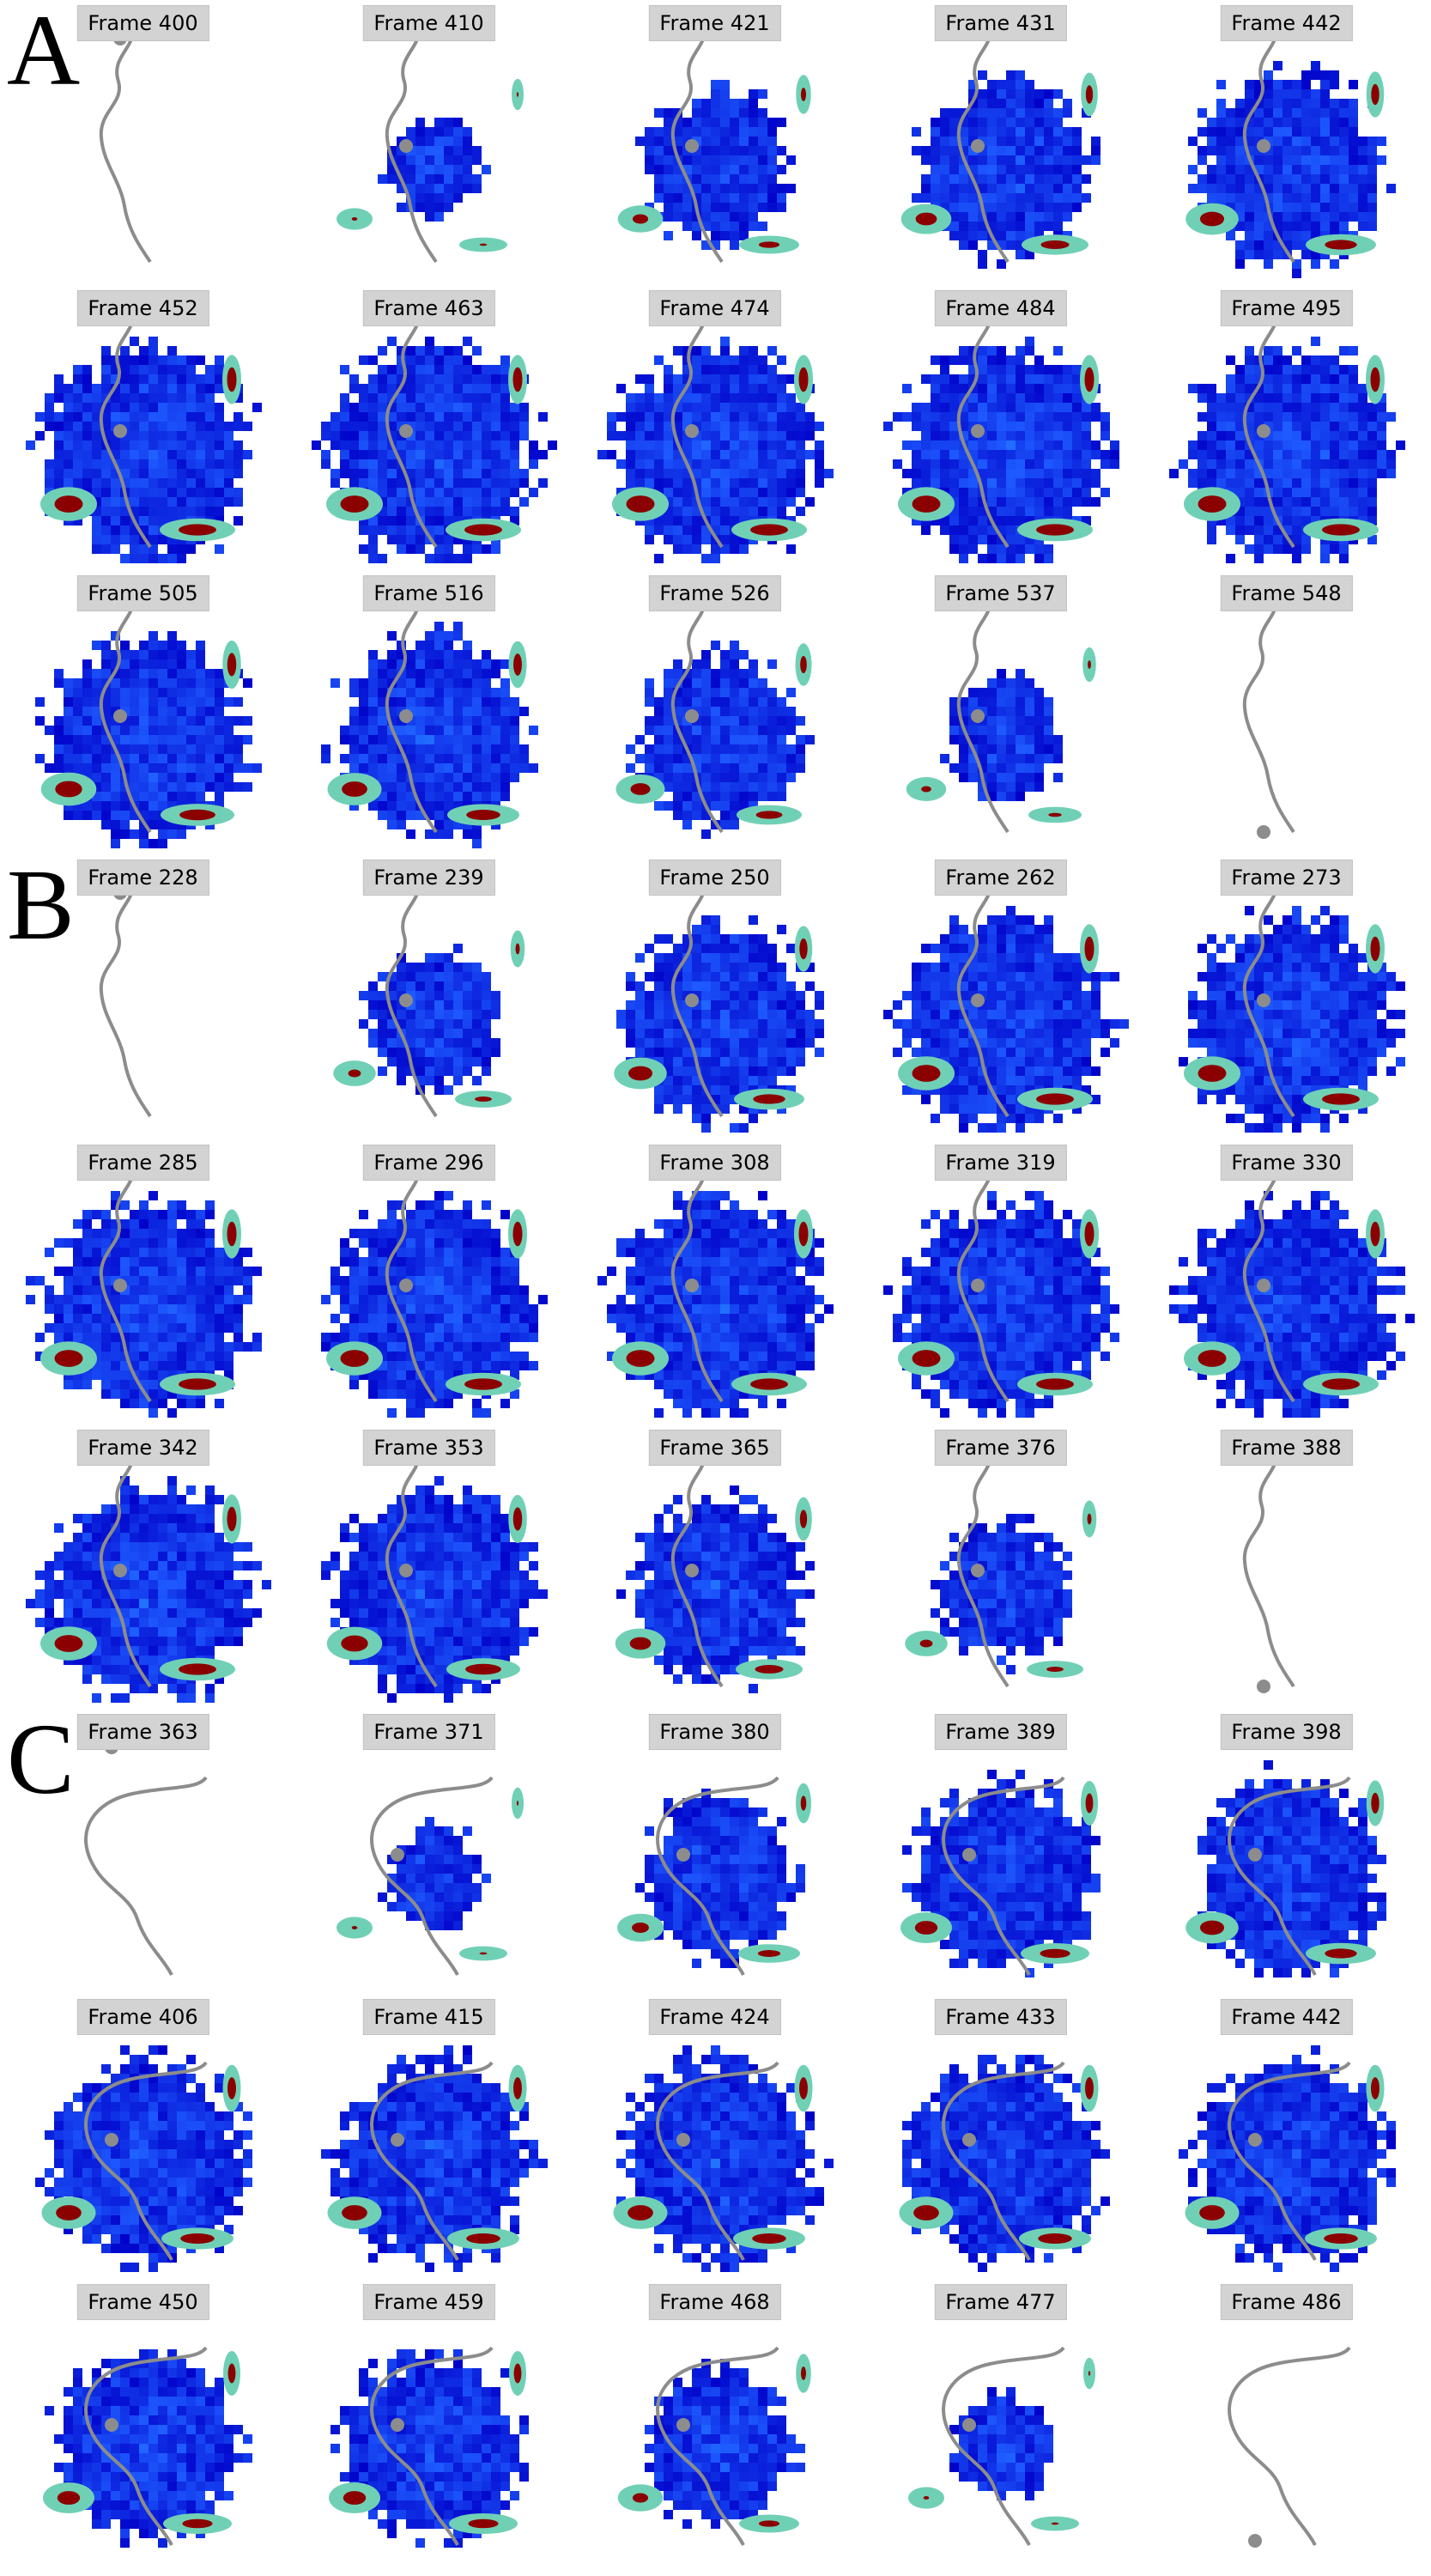  I want to click on frame-label: Frame 442, so click(1287, 23).